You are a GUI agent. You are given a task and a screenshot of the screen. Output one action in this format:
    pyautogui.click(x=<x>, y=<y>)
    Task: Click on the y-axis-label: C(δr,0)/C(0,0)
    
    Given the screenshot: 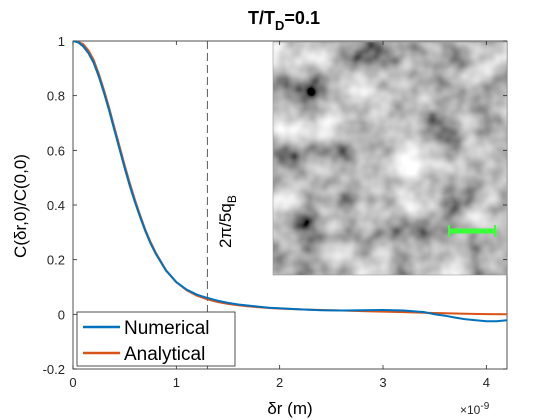 What is the action you would take?
    pyautogui.click(x=20, y=206)
    